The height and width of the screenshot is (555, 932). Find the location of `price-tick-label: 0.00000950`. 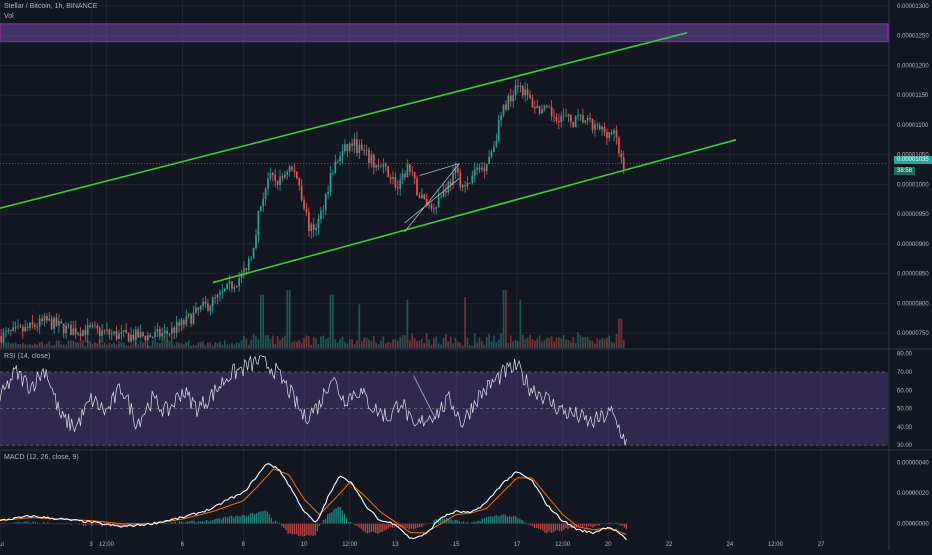

price-tick-label: 0.00000950 is located at coordinates (913, 215).